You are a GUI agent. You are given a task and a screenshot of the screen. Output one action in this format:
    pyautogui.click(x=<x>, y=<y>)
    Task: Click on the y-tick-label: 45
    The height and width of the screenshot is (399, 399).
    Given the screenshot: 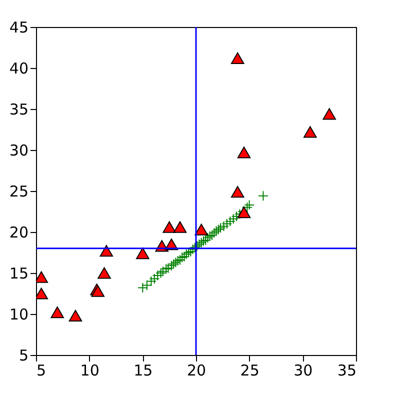 What is the action you would take?
    pyautogui.click(x=18, y=27)
    